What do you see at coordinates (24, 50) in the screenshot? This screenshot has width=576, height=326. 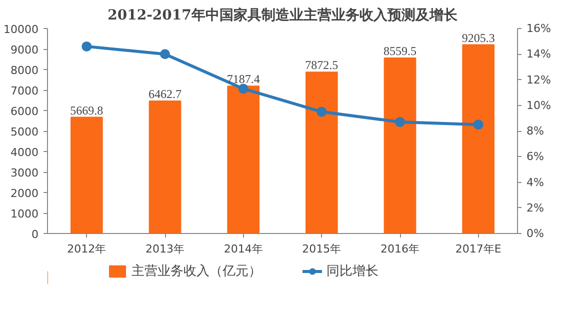 I see `y-tick-label: 9000` at bounding box center [24, 50].